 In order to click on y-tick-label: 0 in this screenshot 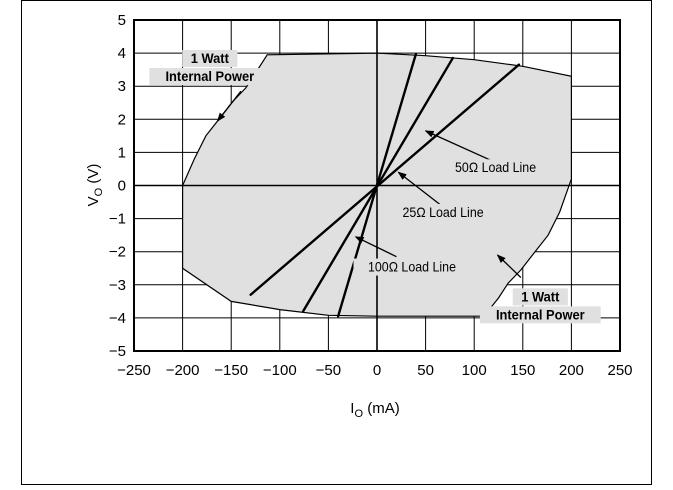, I will do `click(122, 186)`.